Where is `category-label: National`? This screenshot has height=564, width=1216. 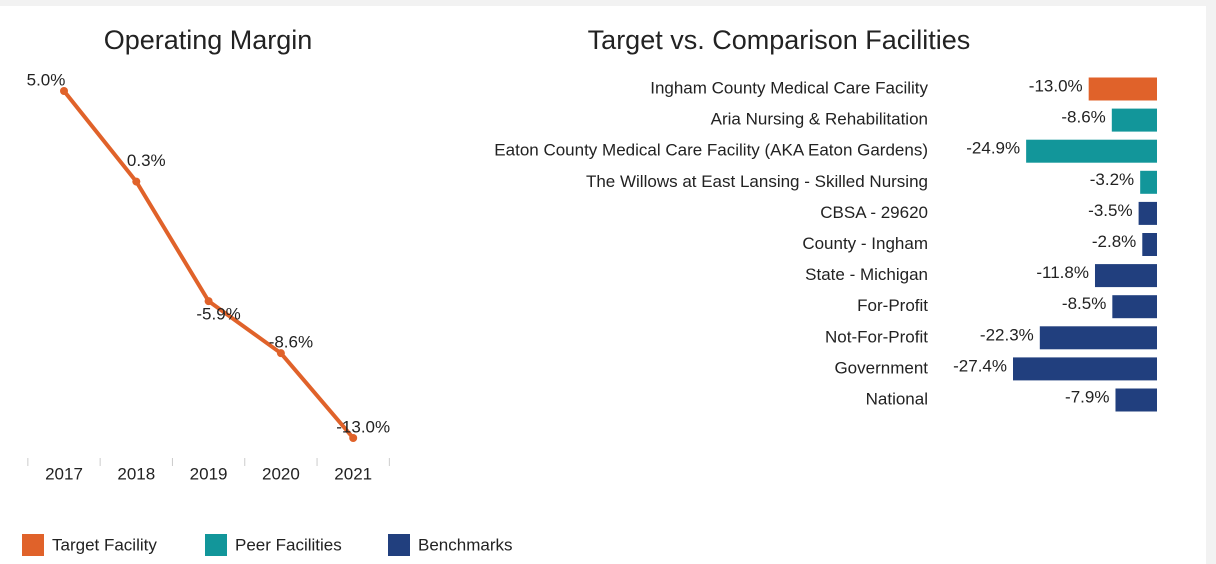 category-label: National is located at coordinates (897, 398).